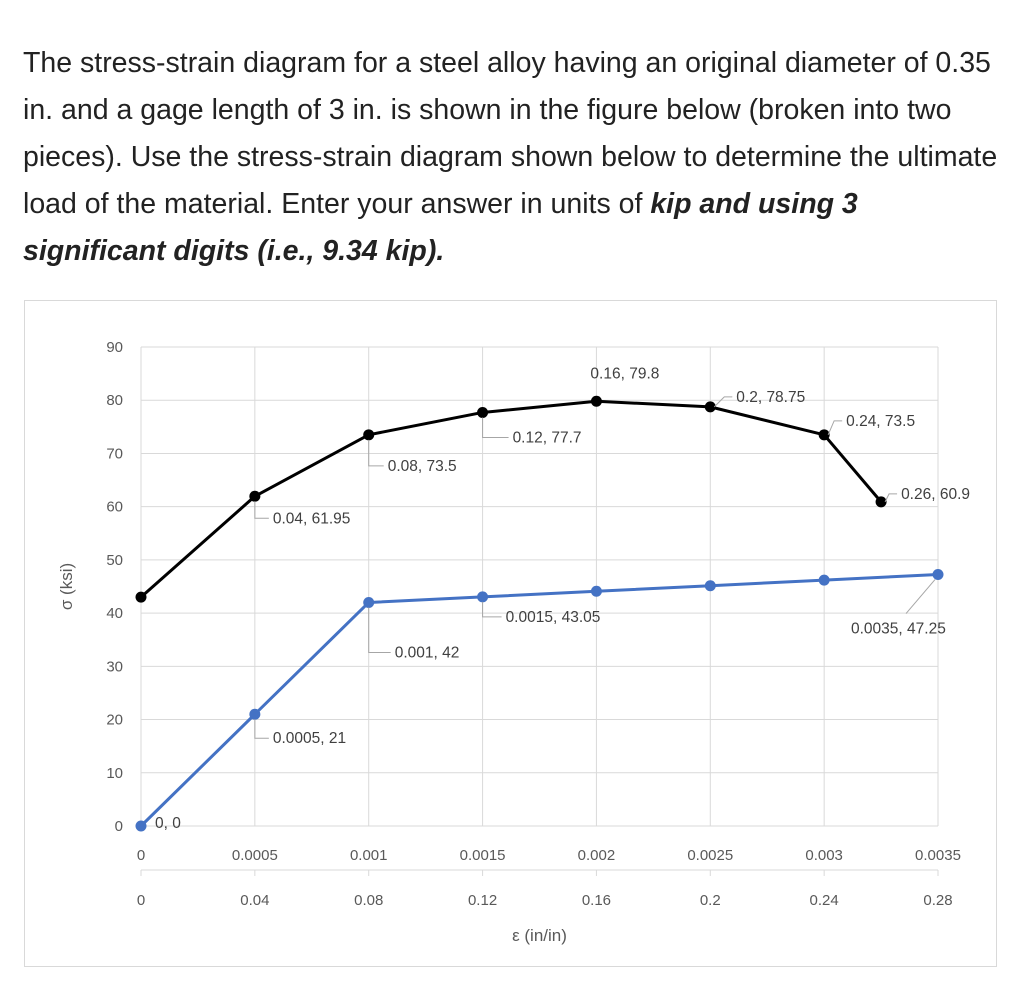 The image size is (1024, 1002). I want to click on y-tick-label: 30, so click(114, 666).